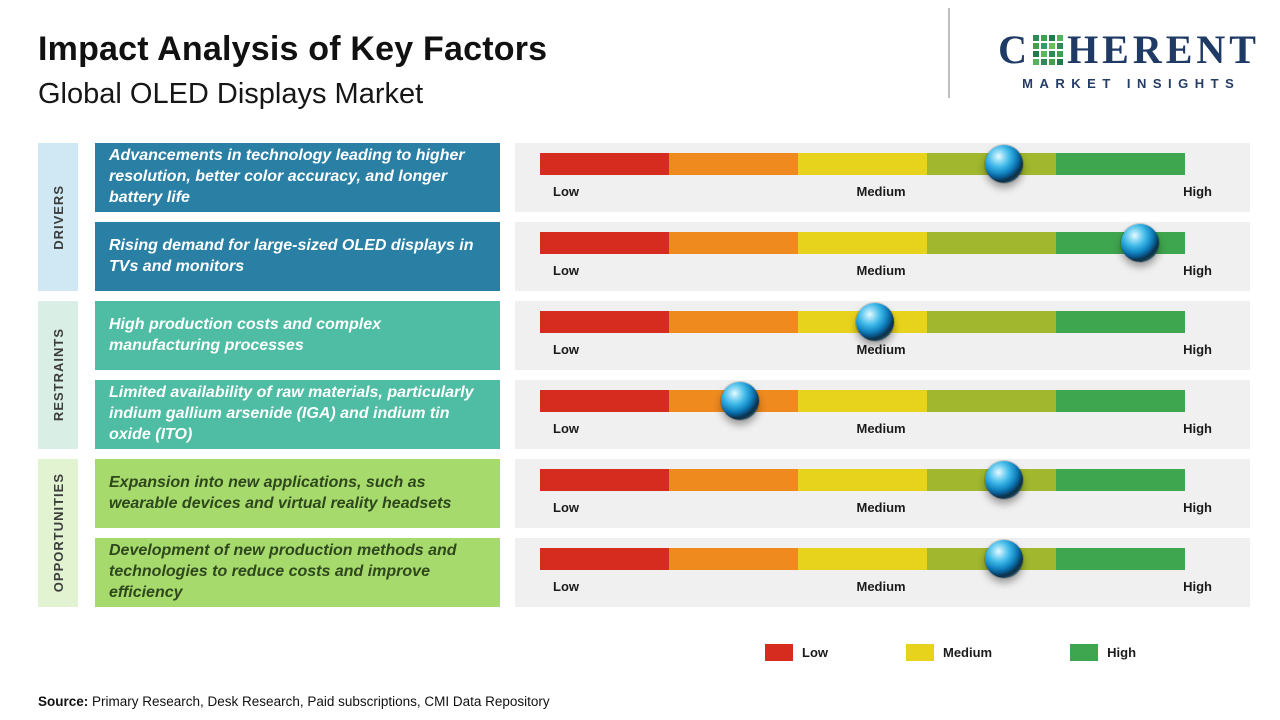  Describe the element at coordinates (968, 652) in the screenshot. I see `legend-label-medium: Medium` at that location.